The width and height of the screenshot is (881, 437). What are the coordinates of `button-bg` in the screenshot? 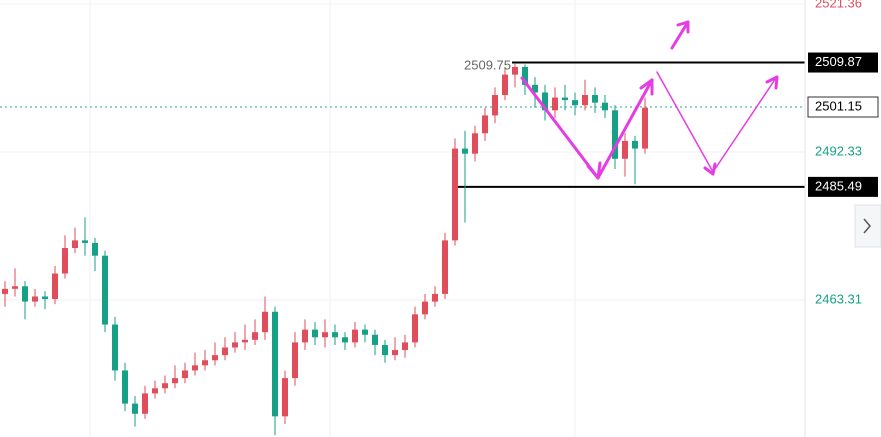 It's located at (867, 226).